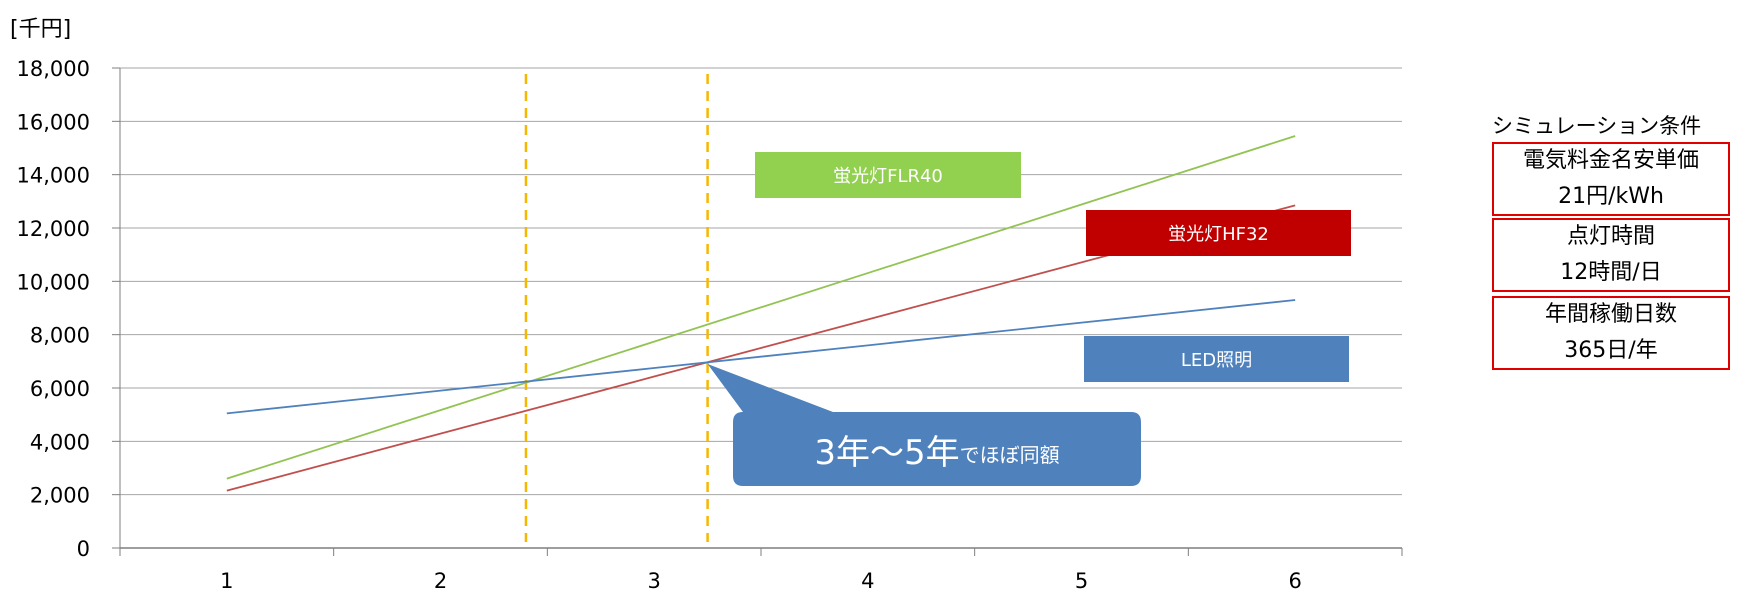 This screenshot has height=604, width=1742. I want to click on series-line, so click(761, 357).